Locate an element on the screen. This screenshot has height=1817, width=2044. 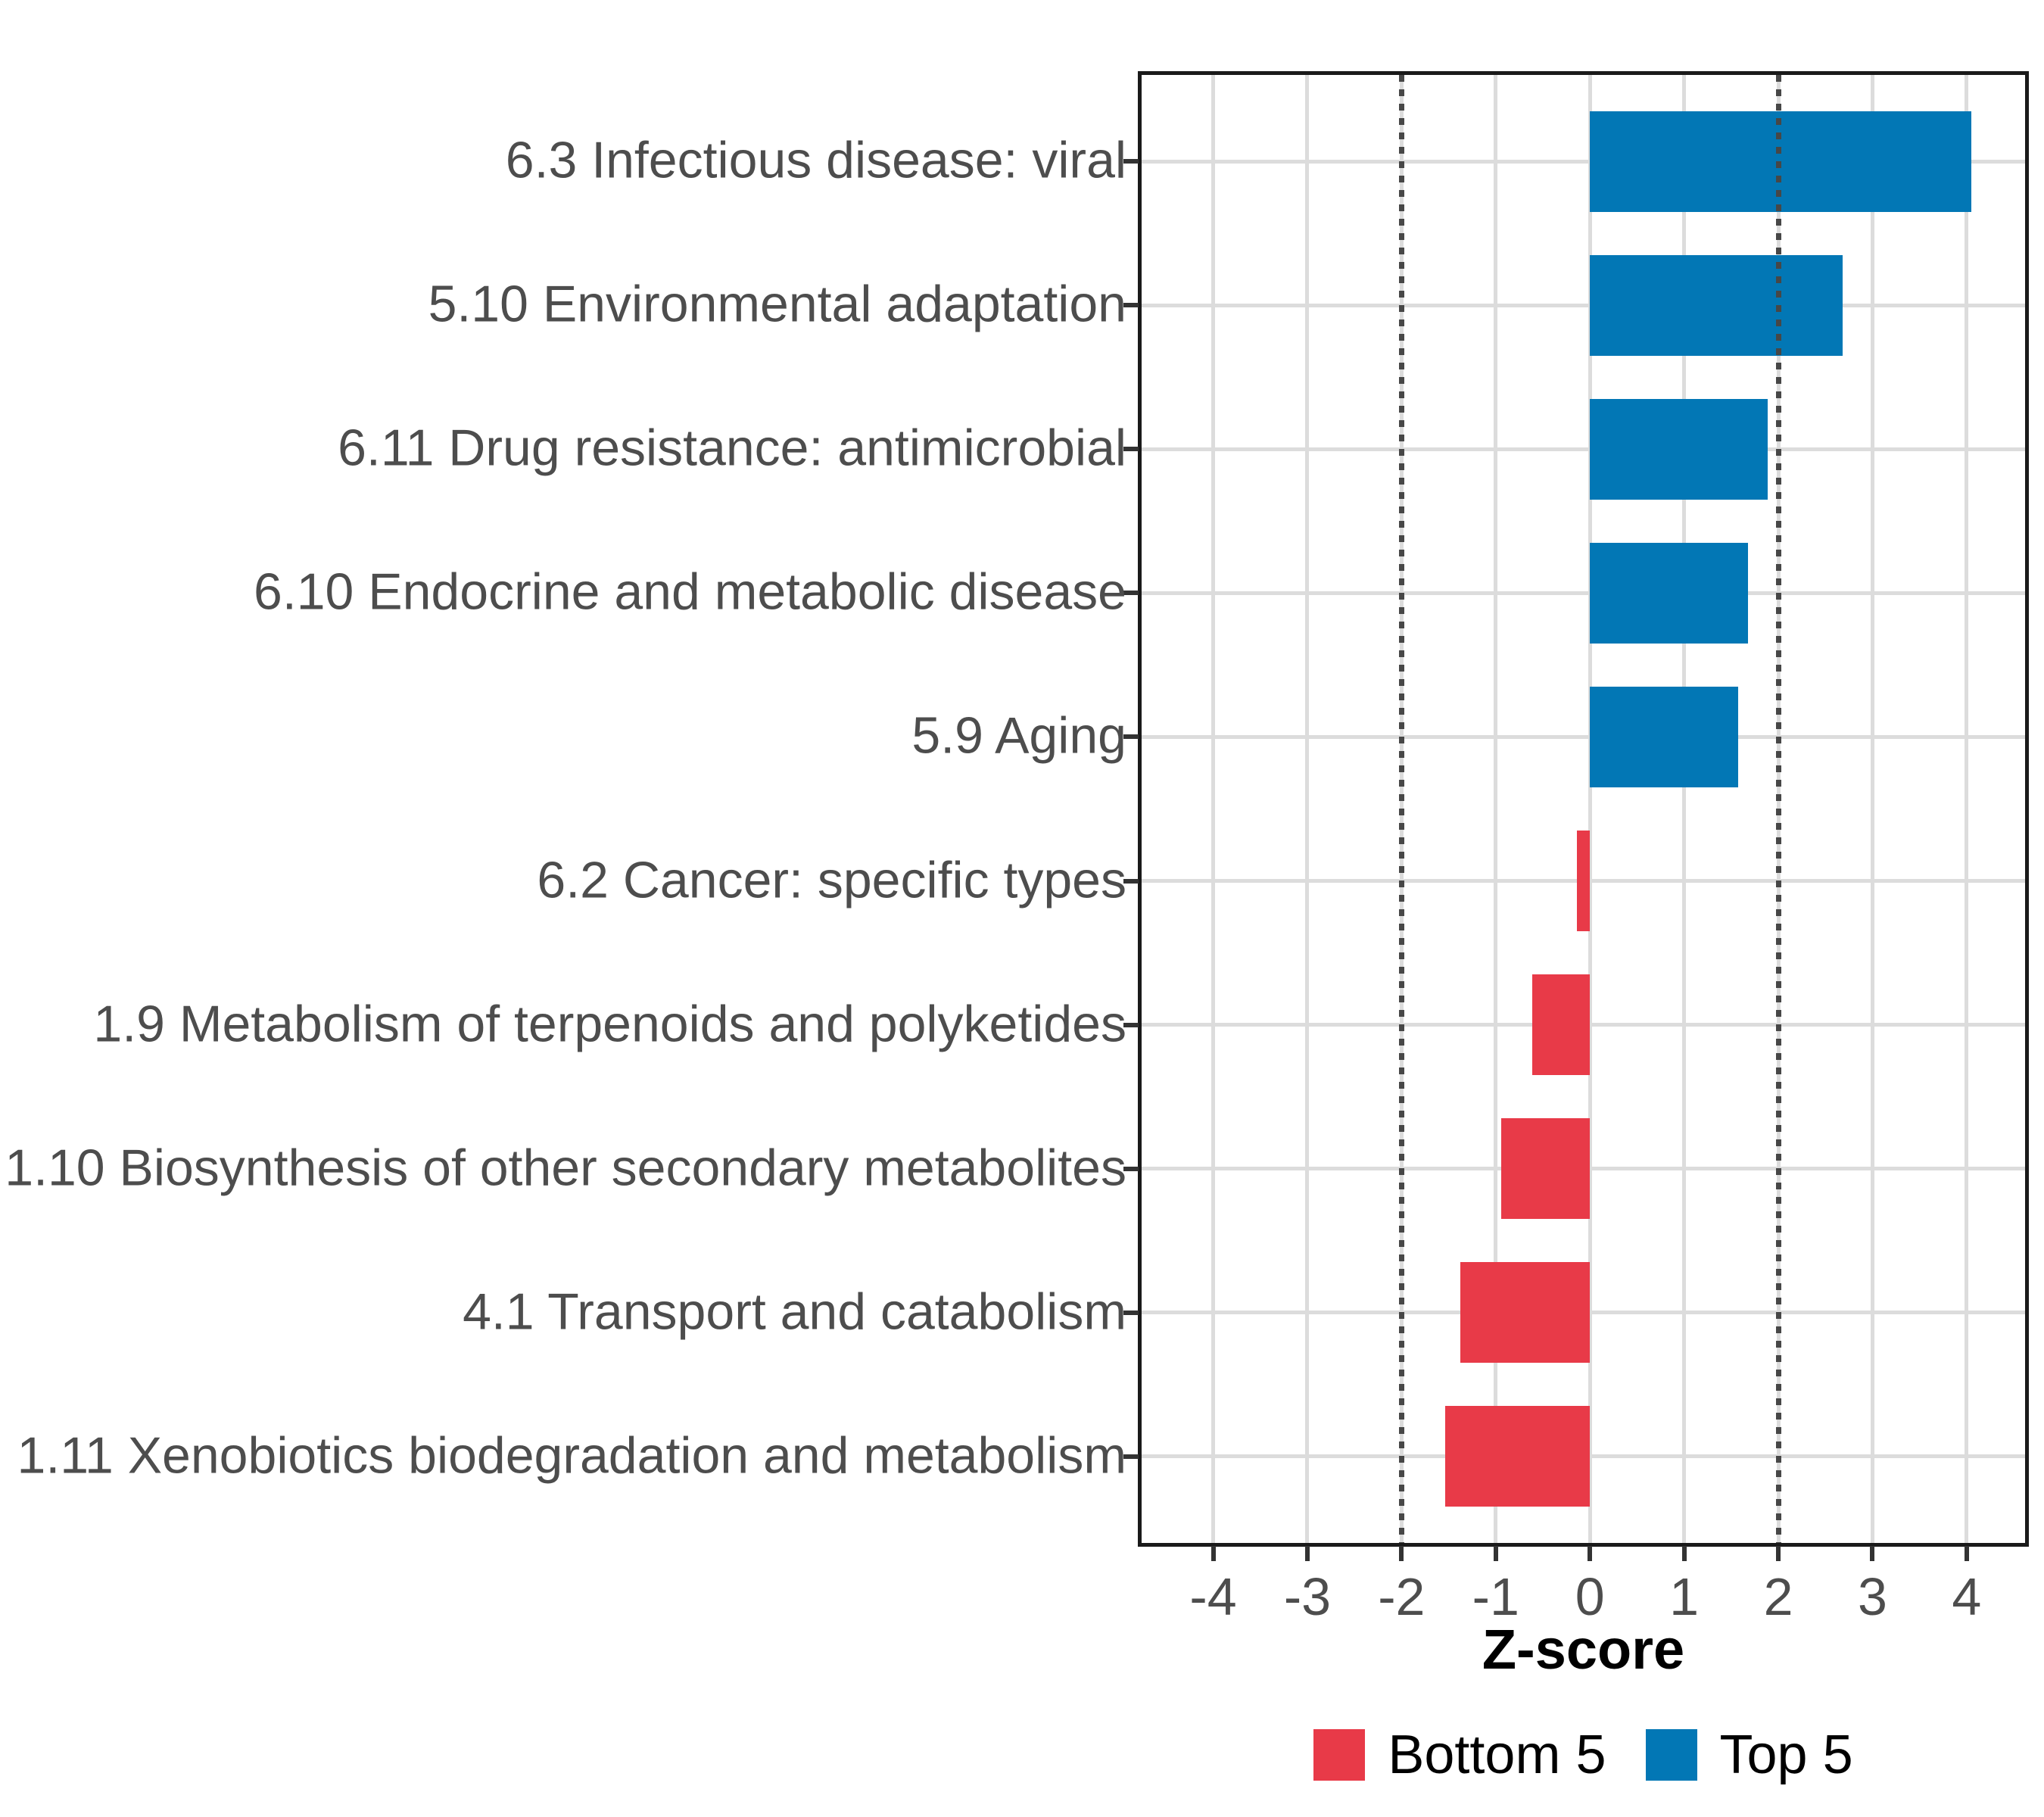
x-axis-tick-label: 4 is located at coordinates (1967, 1596).